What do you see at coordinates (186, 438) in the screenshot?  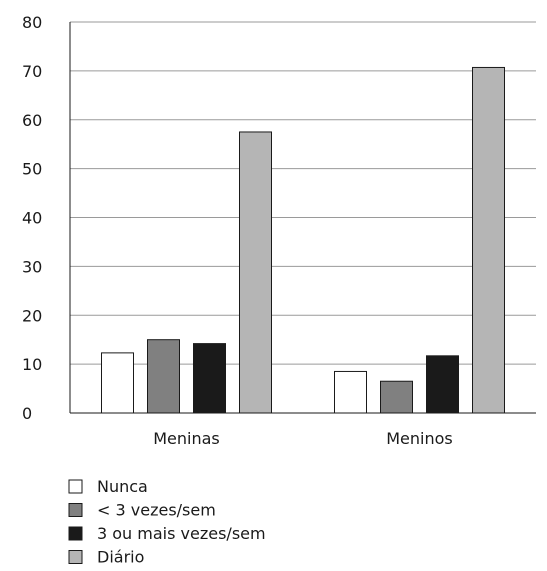 I see `x-category-label: Meninas` at bounding box center [186, 438].